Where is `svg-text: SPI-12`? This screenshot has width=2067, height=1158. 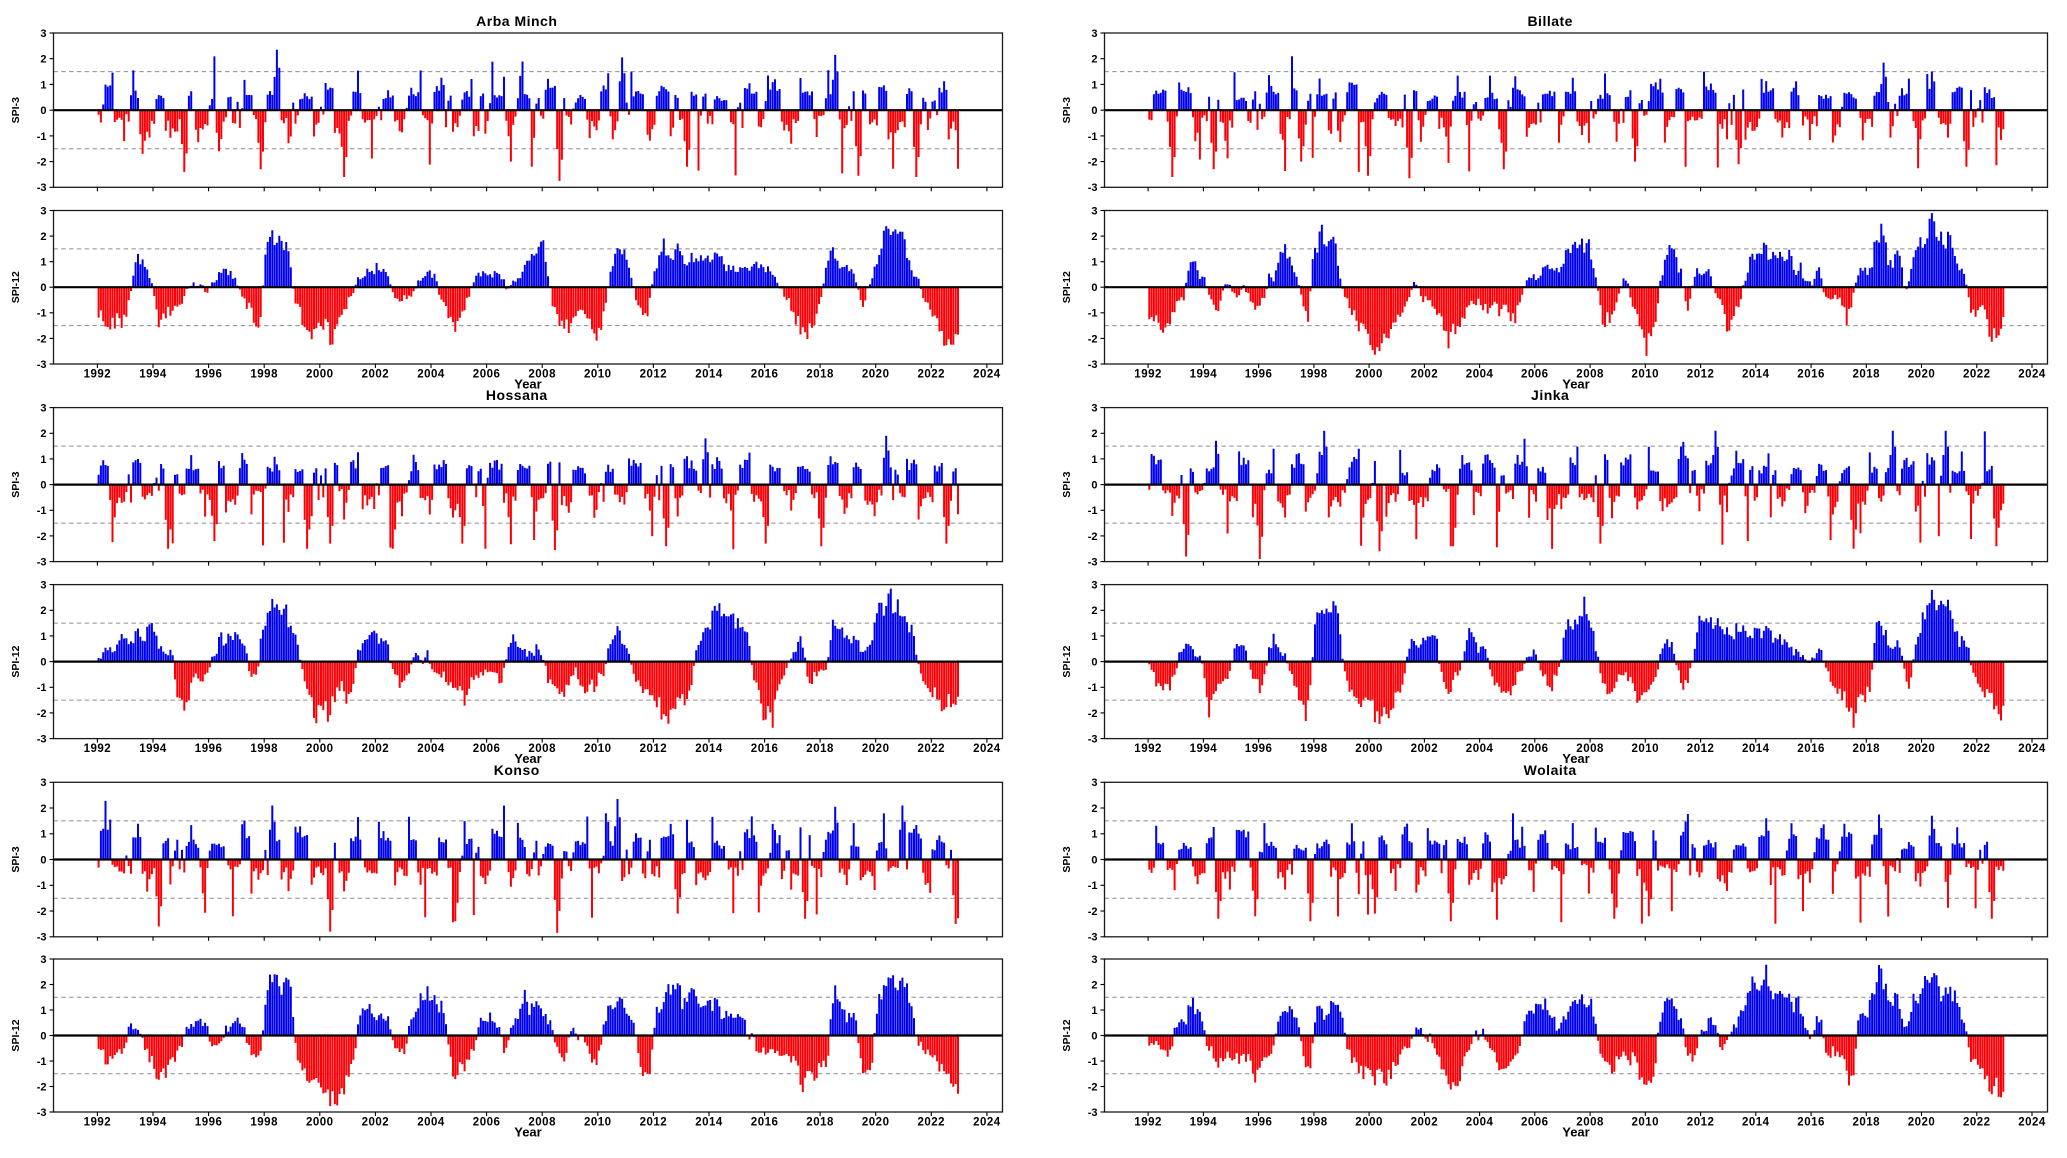
svg-text: SPI-12 is located at coordinates (1067, 287).